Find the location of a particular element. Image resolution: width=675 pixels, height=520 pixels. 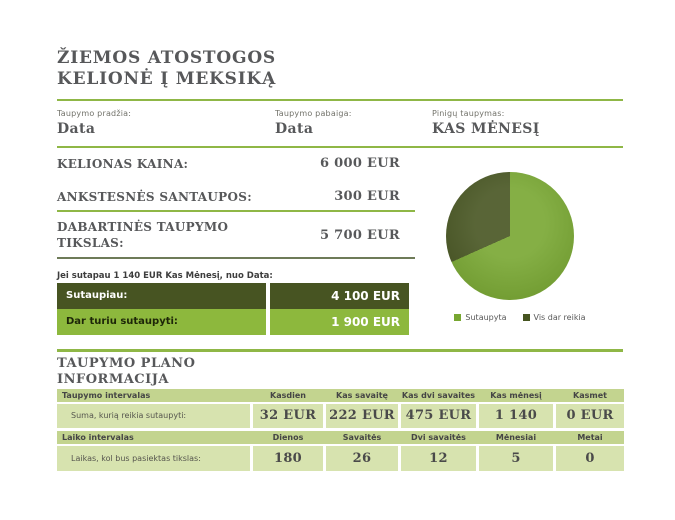

header-divider is located at coordinates (340, 147).